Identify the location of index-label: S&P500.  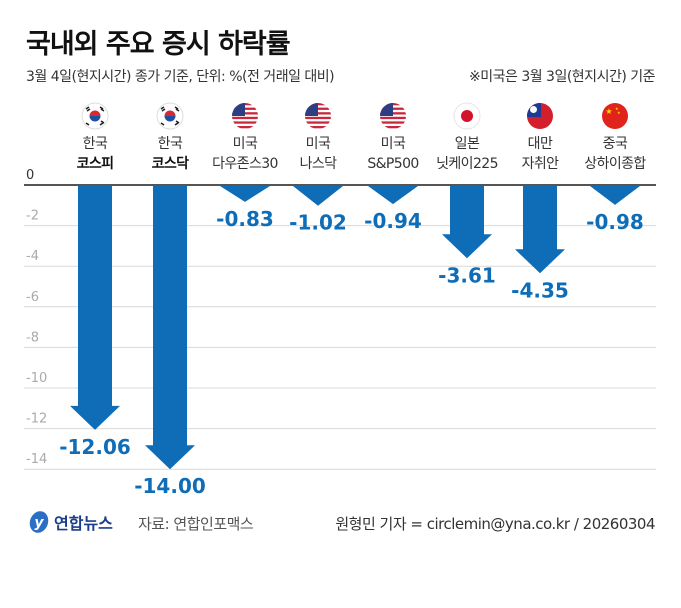
(393, 164).